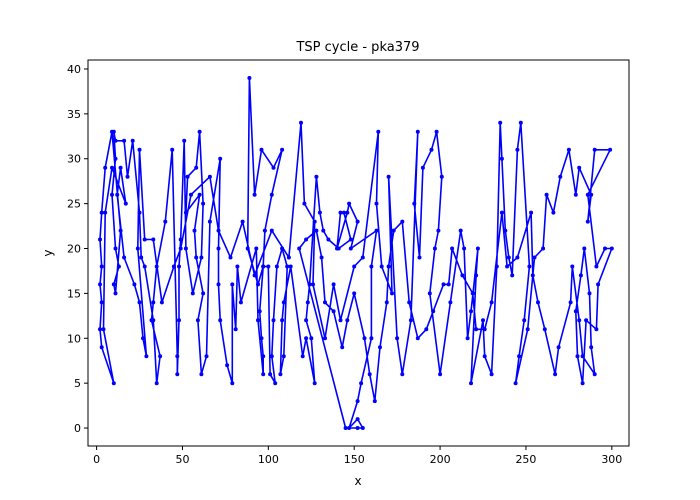  I want to click on x-tick-label: 250, so click(525, 459).